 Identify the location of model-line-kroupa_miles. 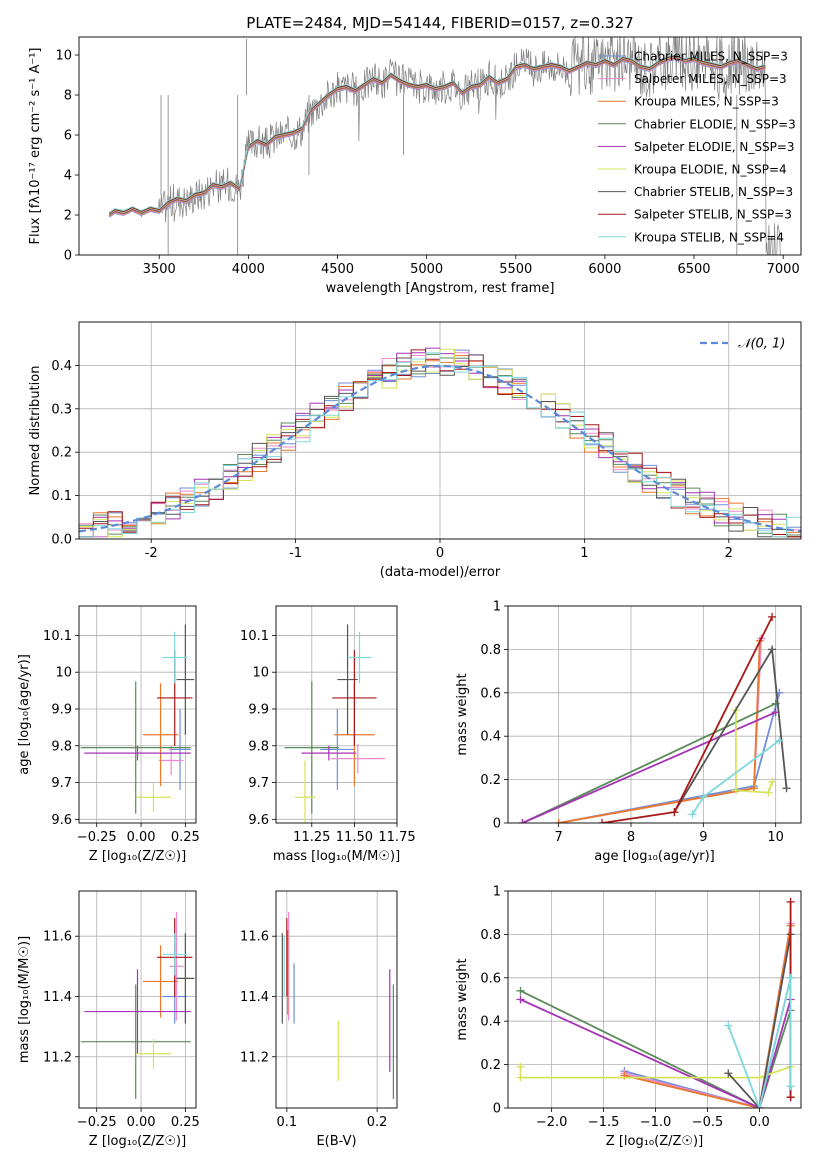
(437, 137).